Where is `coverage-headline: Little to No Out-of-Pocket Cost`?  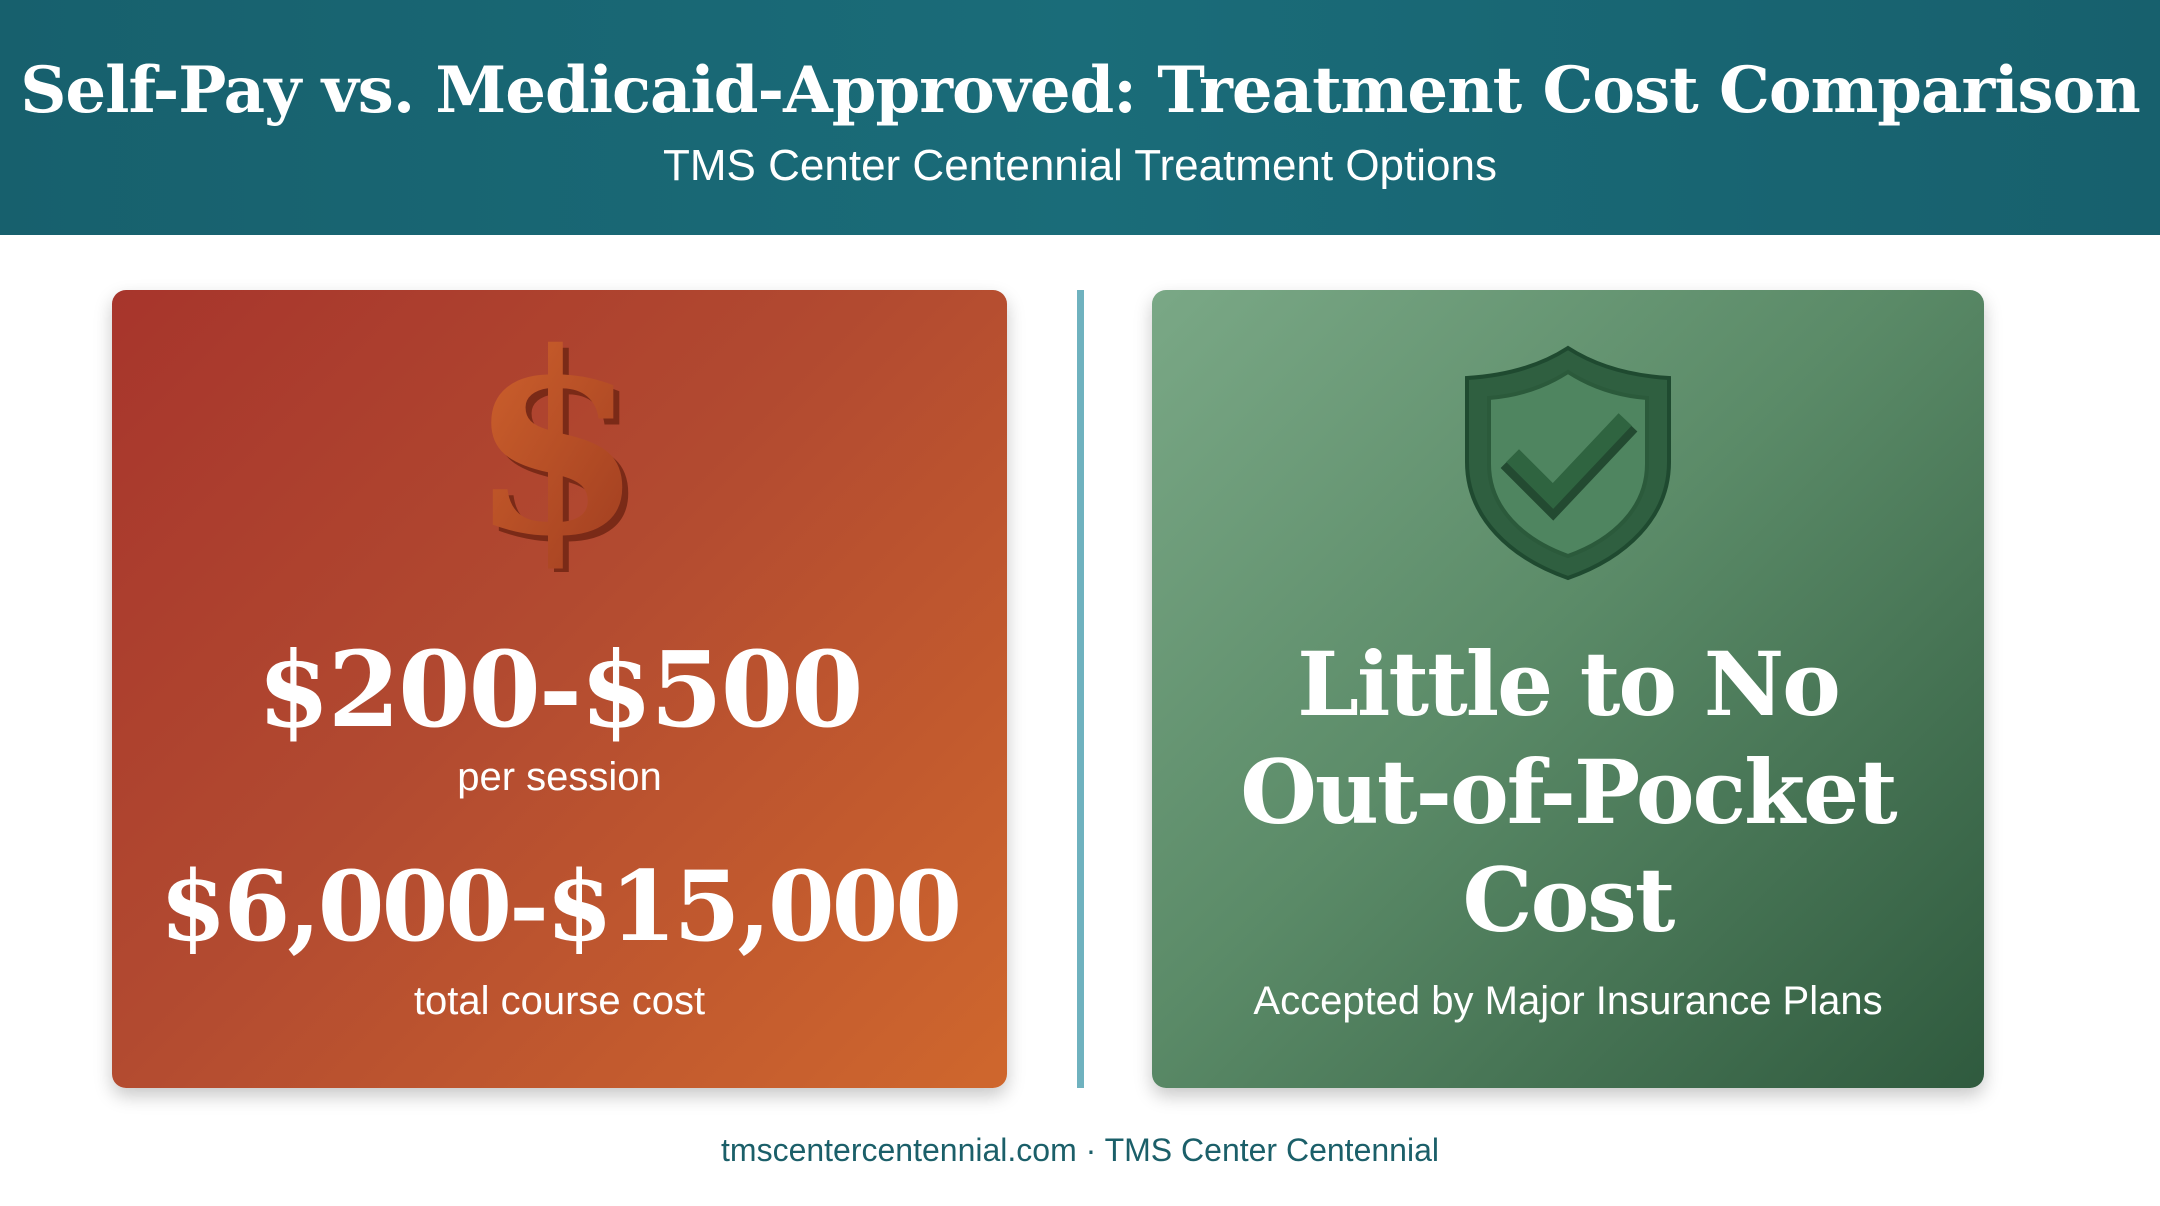
coverage-headline: Little to No Out-of-Pocket Cost is located at coordinates (1568, 792).